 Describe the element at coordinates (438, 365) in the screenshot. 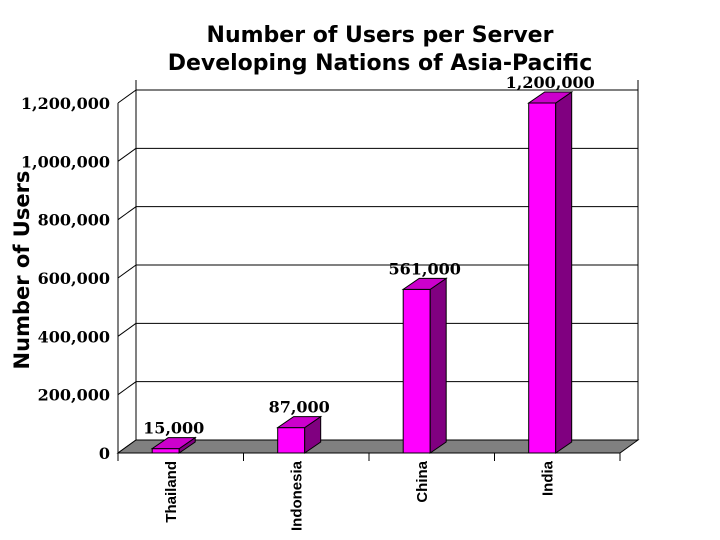

I see `bar-side-china` at that location.